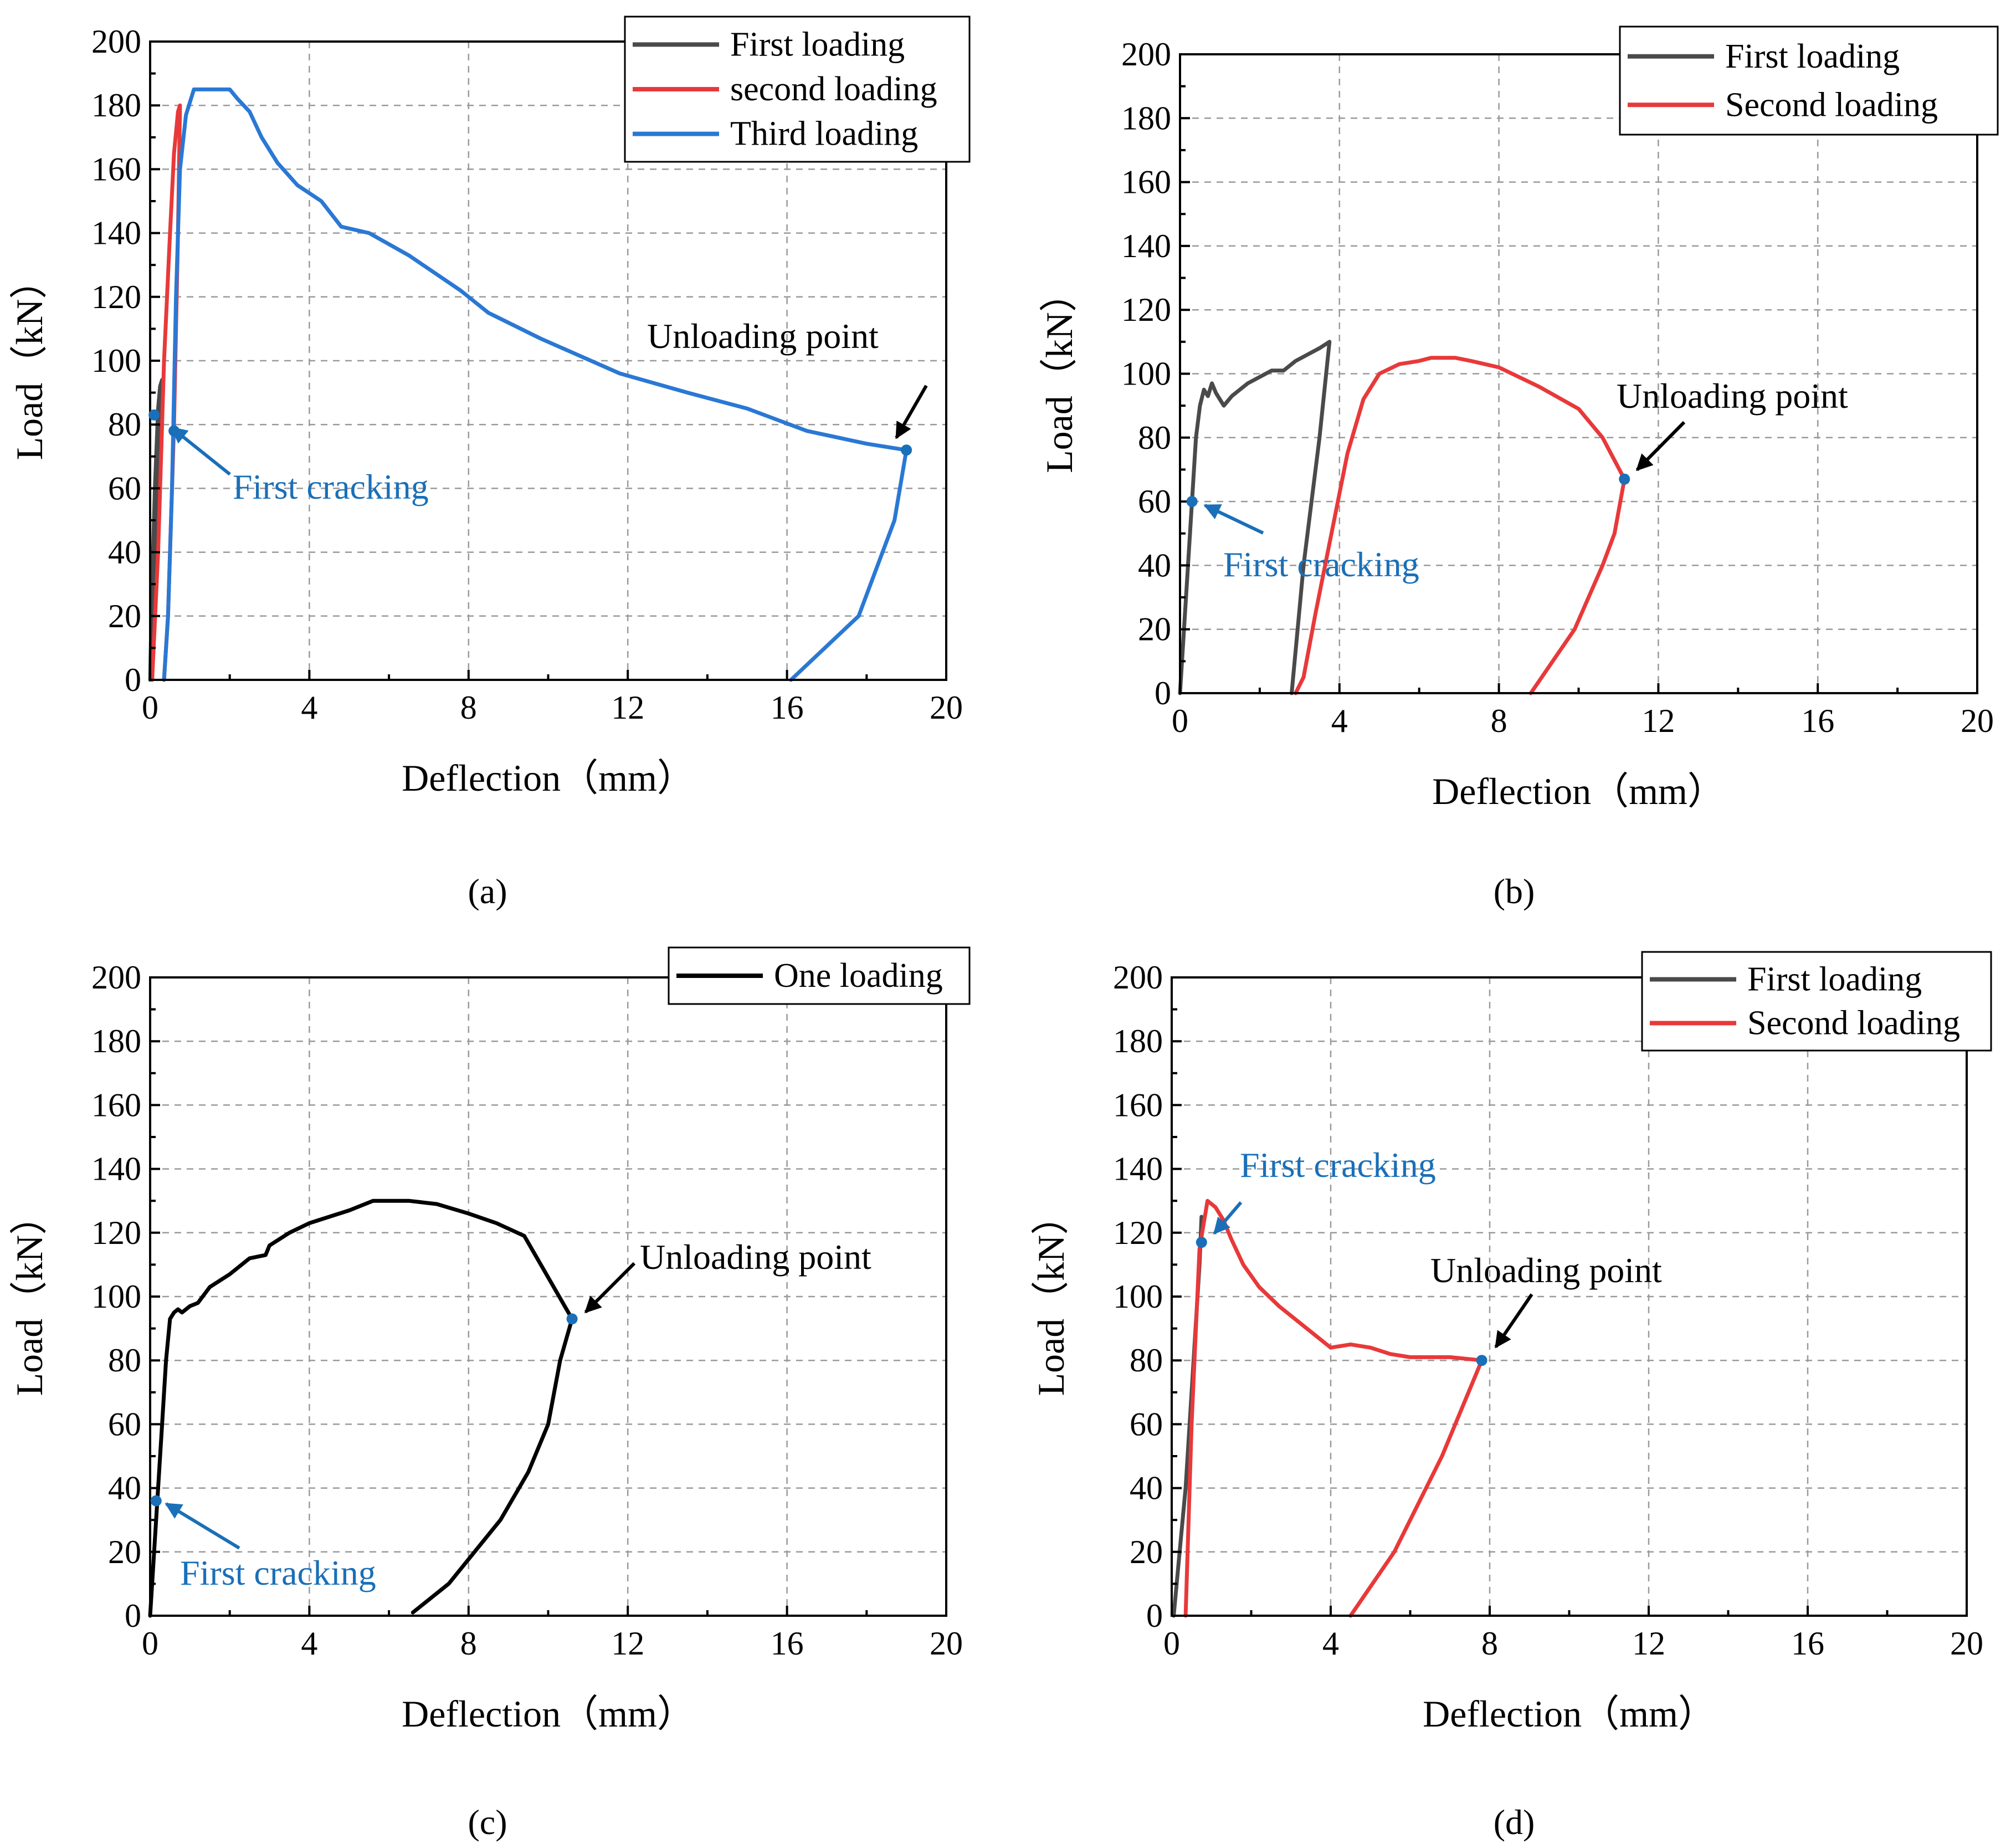 This screenshot has height=1844, width=2016. What do you see at coordinates (1816, 1001) in the screenshot?
I see `legend-box` at bounding box center [1816, 1001].